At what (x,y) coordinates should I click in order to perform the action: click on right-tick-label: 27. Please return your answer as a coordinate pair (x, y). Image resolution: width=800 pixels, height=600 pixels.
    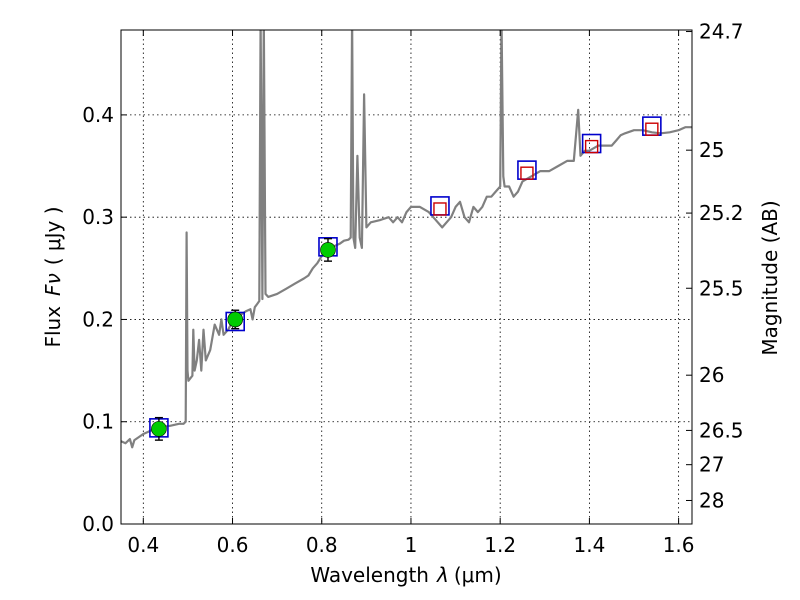
    Looking at the image, I should click on (711, 465).